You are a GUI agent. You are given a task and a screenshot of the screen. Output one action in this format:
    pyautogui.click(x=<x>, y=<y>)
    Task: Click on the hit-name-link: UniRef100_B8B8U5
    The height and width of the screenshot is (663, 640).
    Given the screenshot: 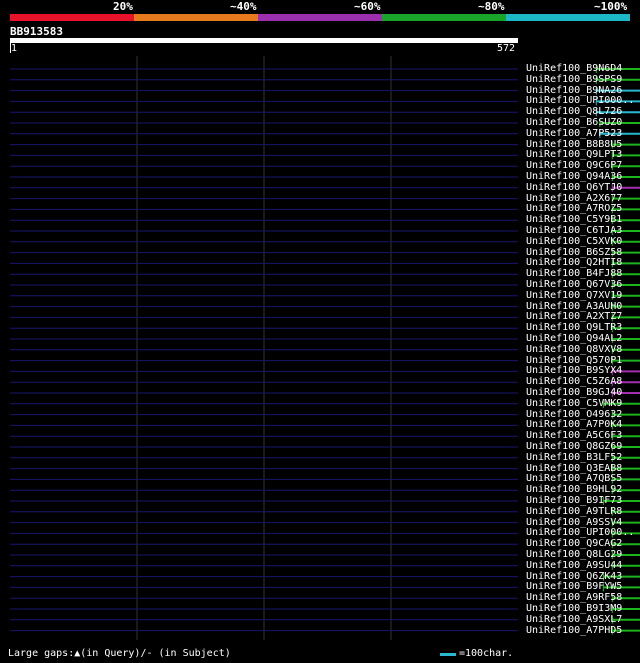 What is the action you would take?
    pyautogui.click(x=574, y=144)
    